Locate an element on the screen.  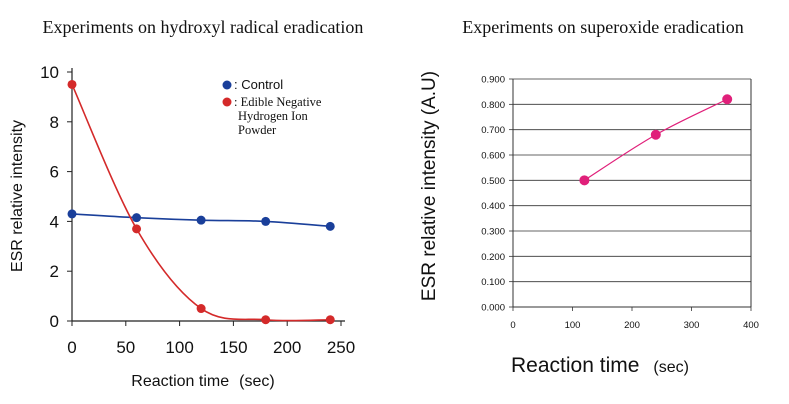
y-tick-label: 0.500 is located at coordinates (493, 181).